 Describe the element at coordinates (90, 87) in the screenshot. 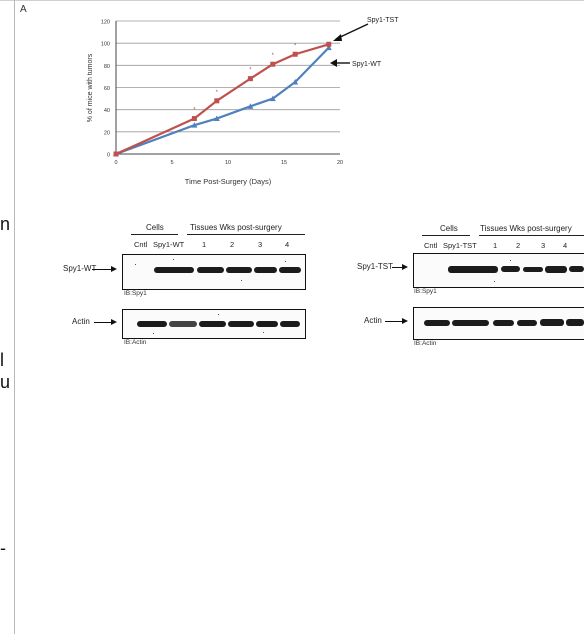

I see `y-axis-label: % of mice with tumors` at that location.